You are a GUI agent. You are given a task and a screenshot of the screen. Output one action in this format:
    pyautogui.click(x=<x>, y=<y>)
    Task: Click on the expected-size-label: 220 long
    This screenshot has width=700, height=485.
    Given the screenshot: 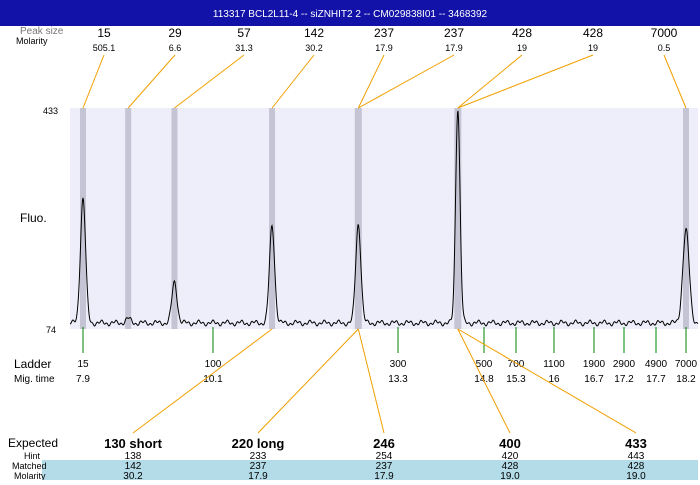 What is the action you would take?
    pyautogui.click(x=258, y=443)
    